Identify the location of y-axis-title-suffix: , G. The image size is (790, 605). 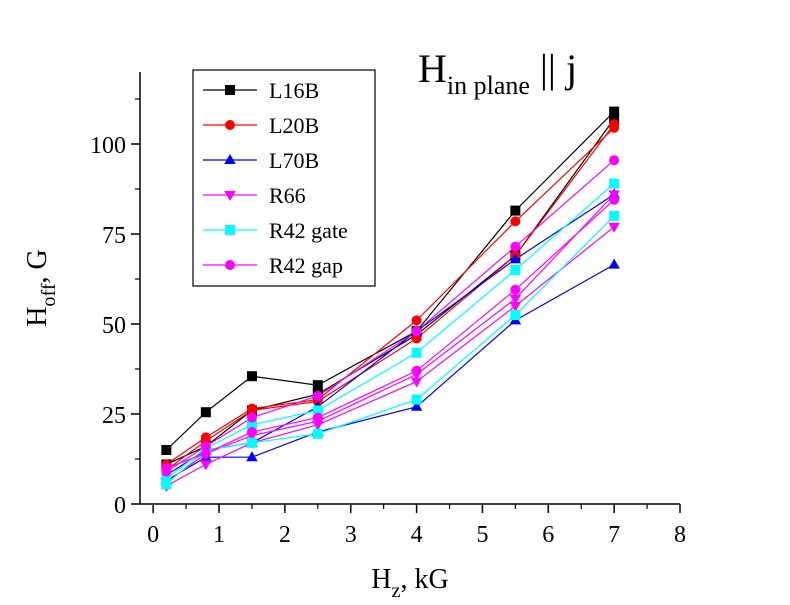
(37, 266).